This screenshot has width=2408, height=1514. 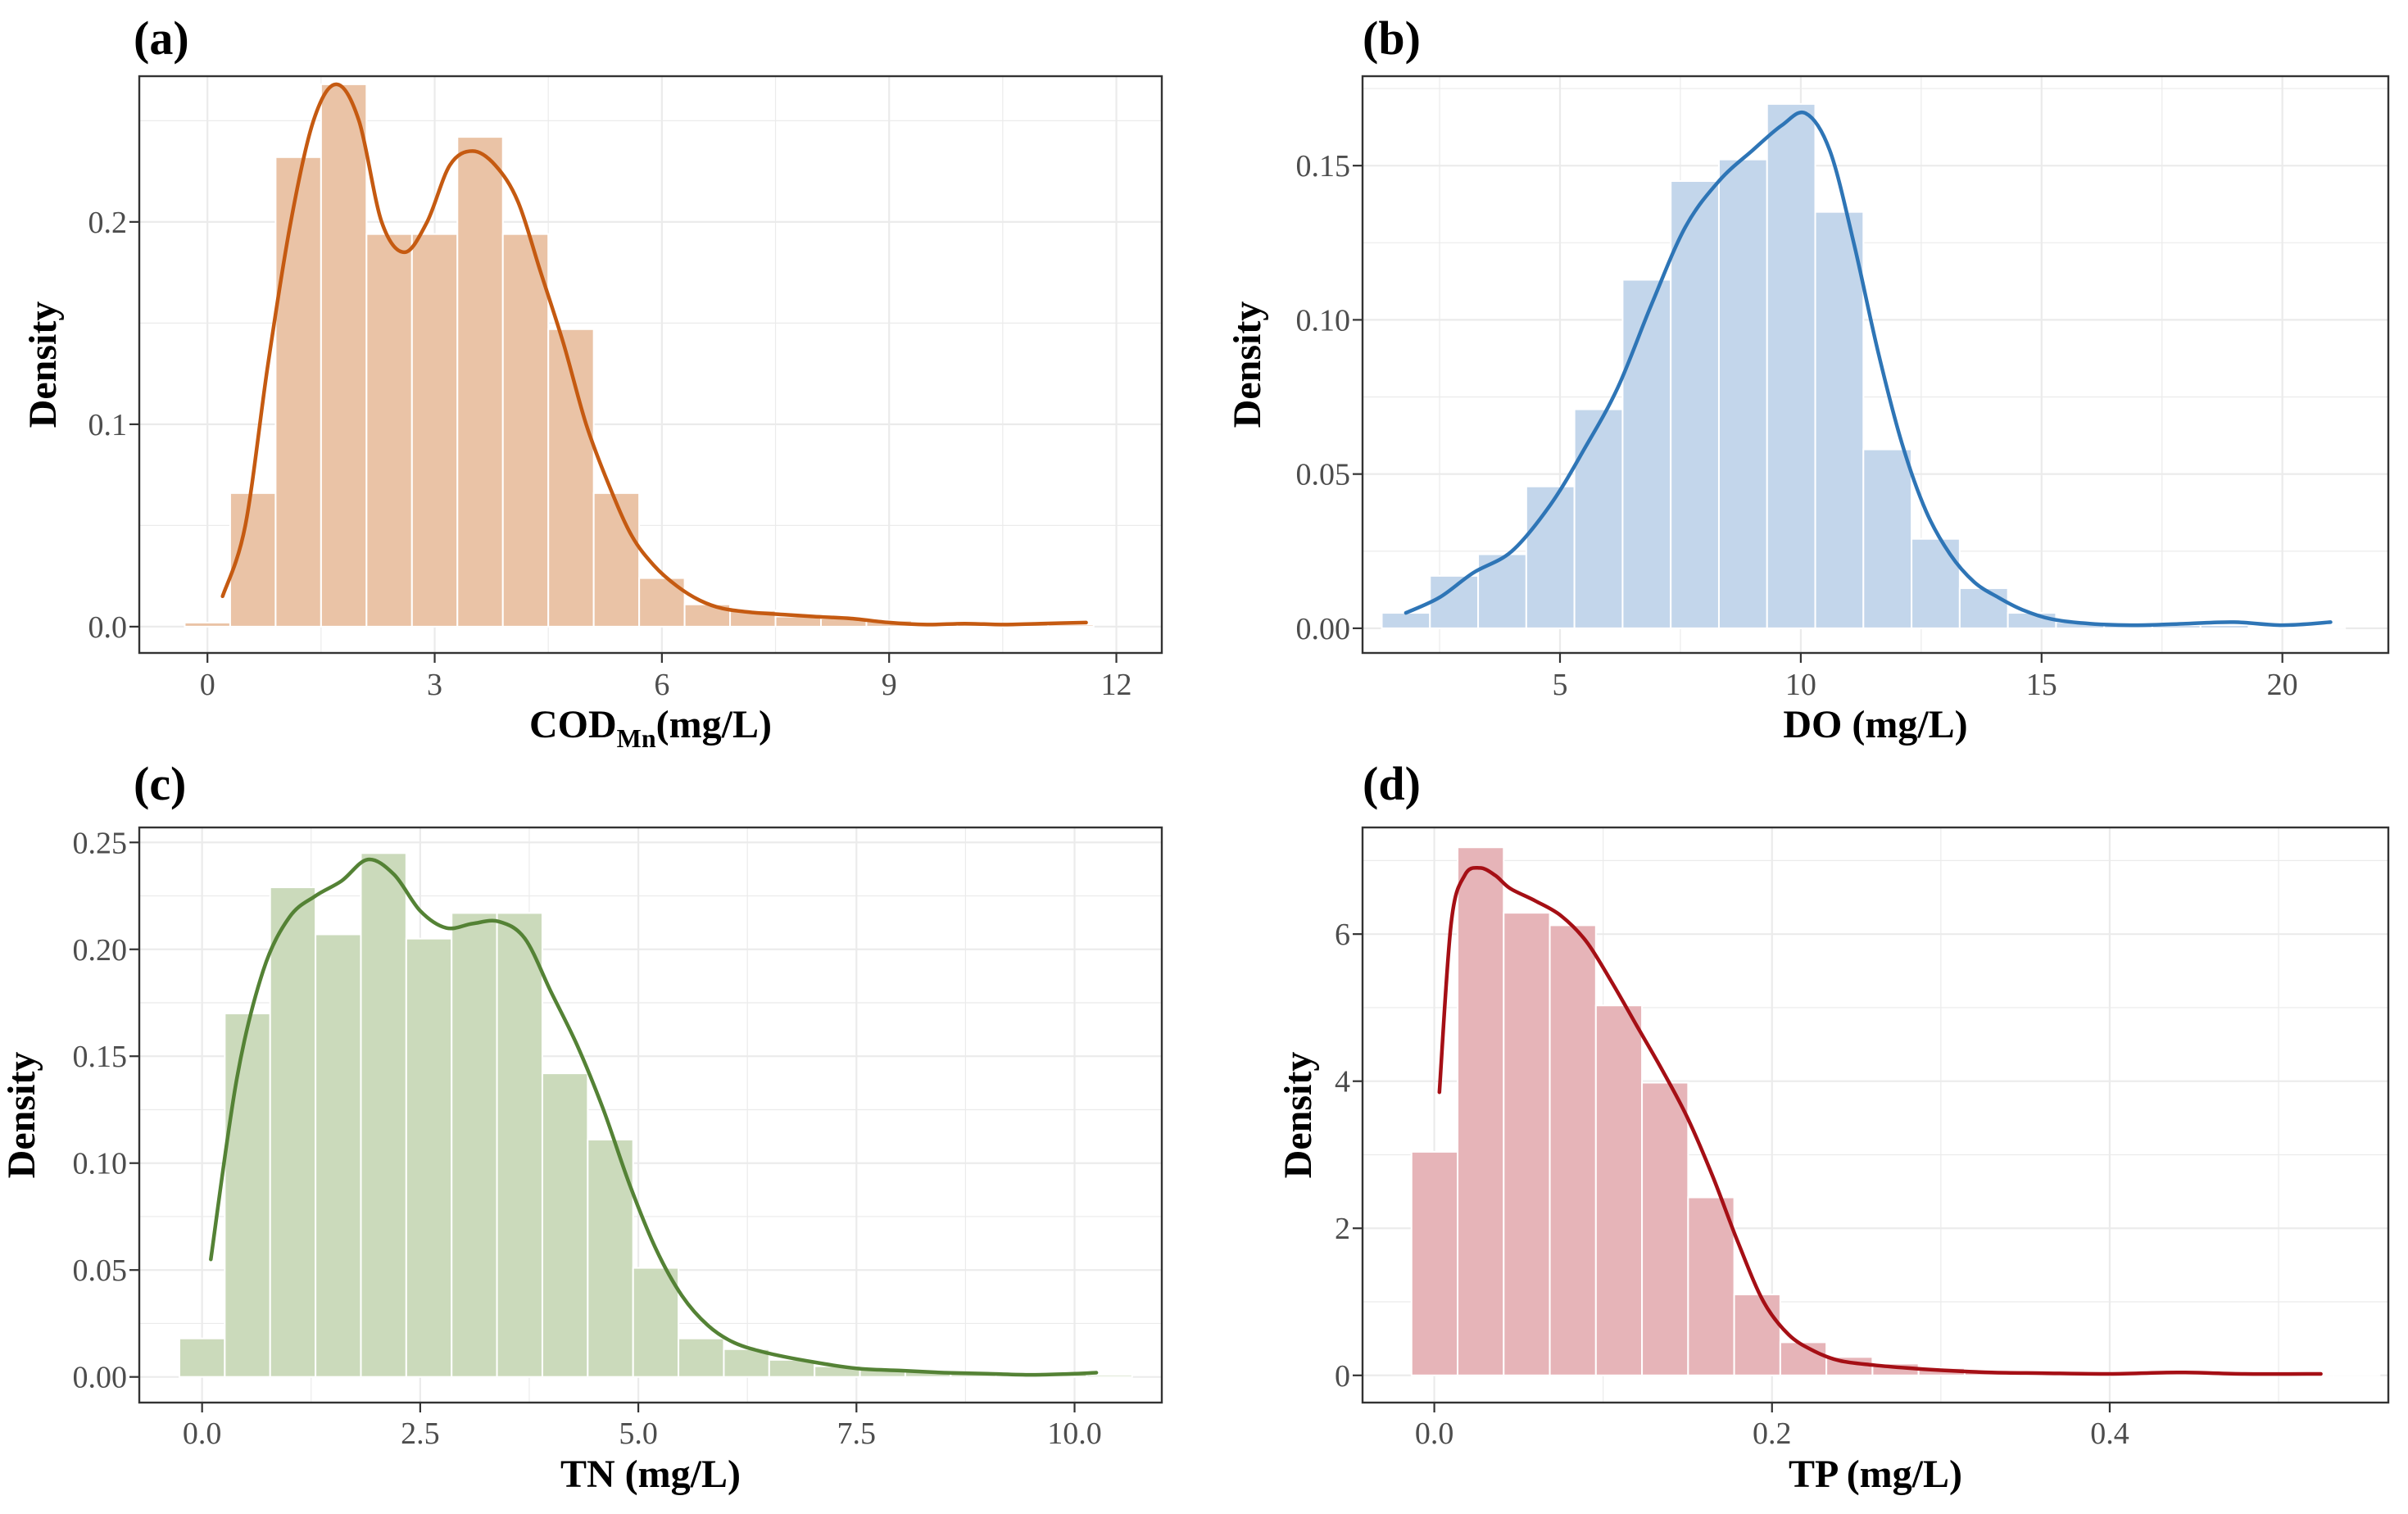 I want to click on y-tick-label: 0.25, so click(x=101, y=843).